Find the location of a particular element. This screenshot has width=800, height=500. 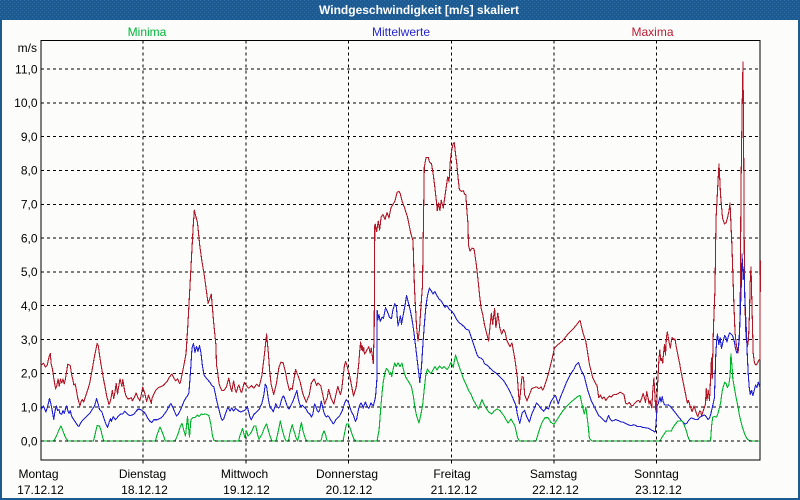

svg-text: 10,0 is located at coordinates (26, 103).